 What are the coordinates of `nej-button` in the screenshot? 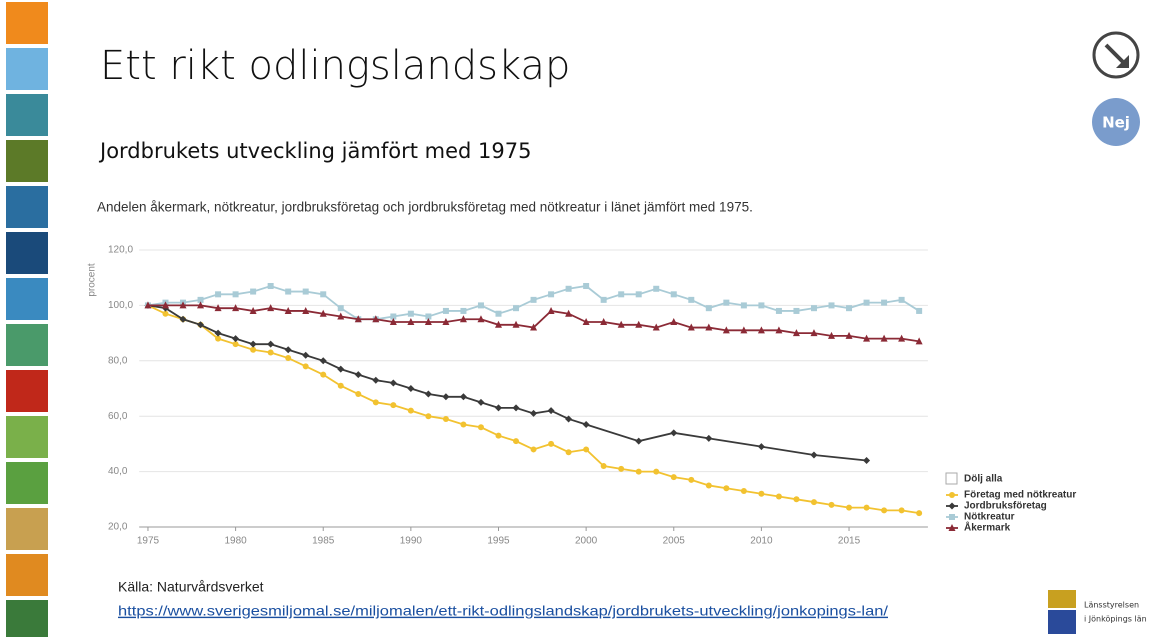 It's located at (1116, 122).